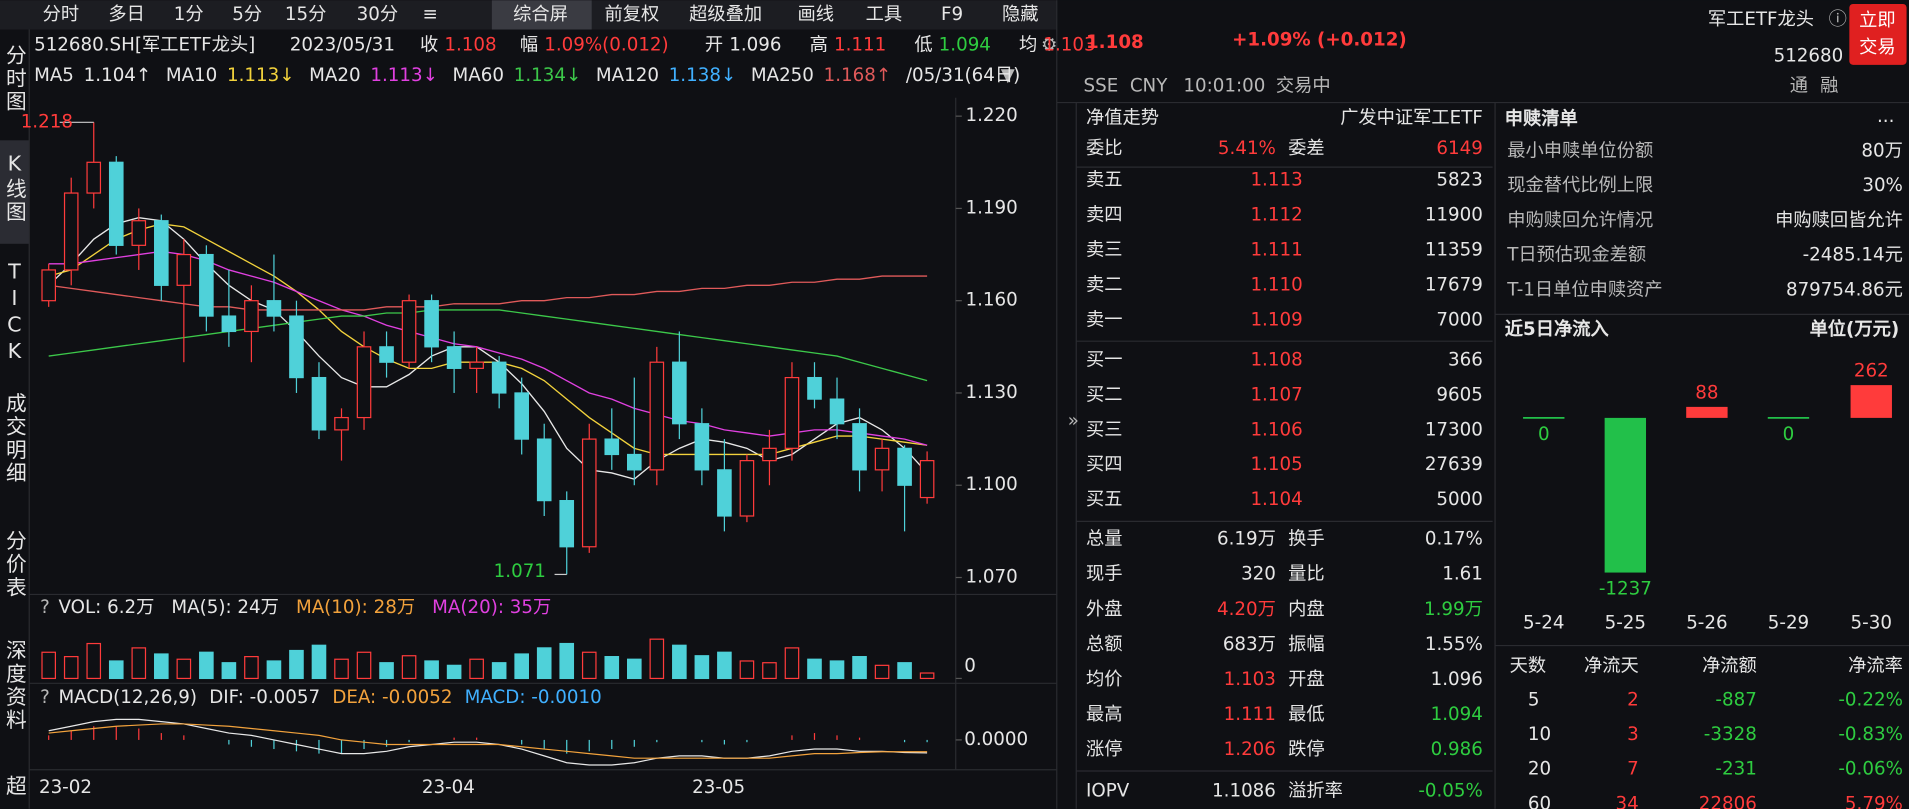 Image resolution: width=1909 pixels, height=809 pixels. What do you see at coordinates (1104, 539) in the screenshot?
I see `field-label: 总量` at bounding box center [1104, 539].